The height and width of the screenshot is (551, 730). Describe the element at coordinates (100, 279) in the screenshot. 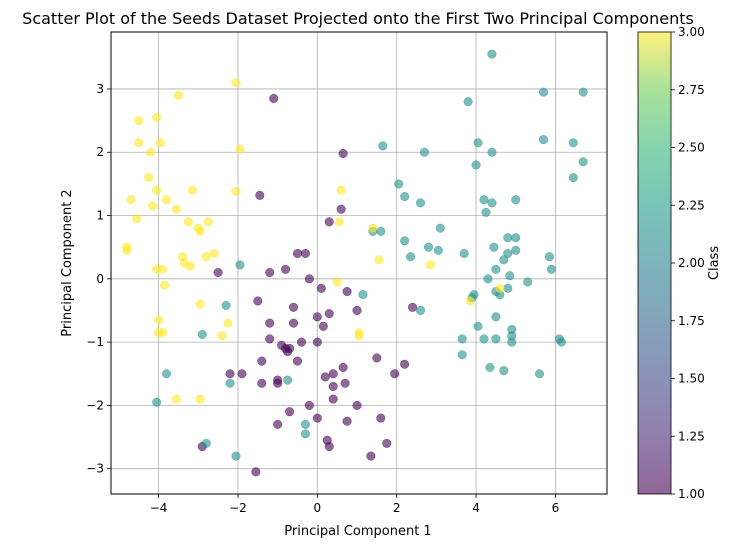

I see `y-tick-label: 0` at that location.